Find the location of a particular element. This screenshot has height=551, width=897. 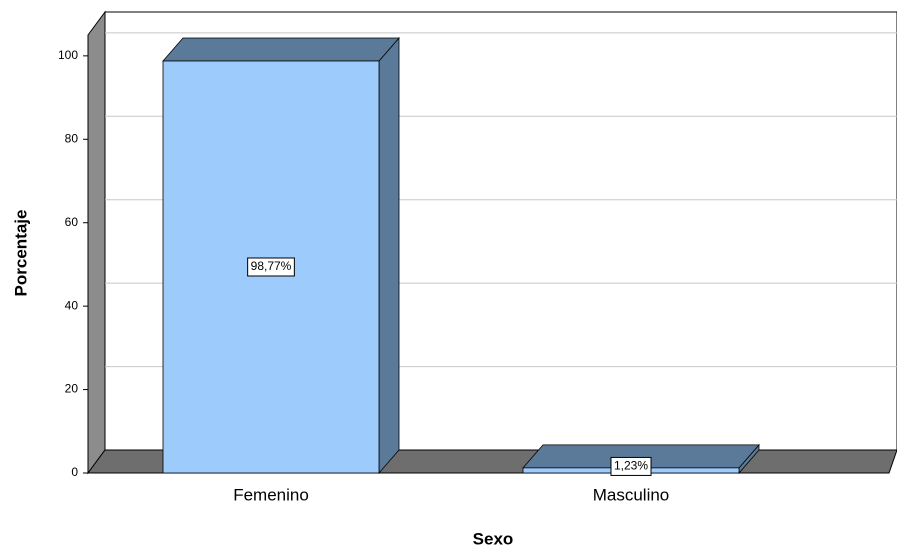

x-axis-label: Sexo is located at coordinates (493, 538).